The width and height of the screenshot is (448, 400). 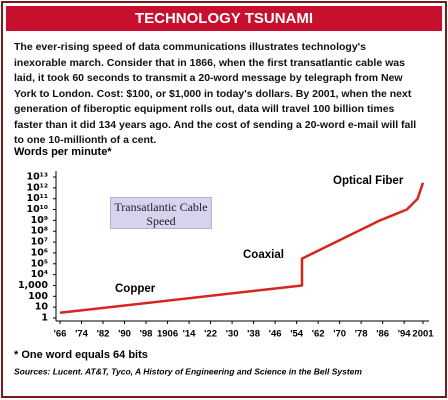 I want to click on x-tick-label: 1906, so click(x=167, y=334).